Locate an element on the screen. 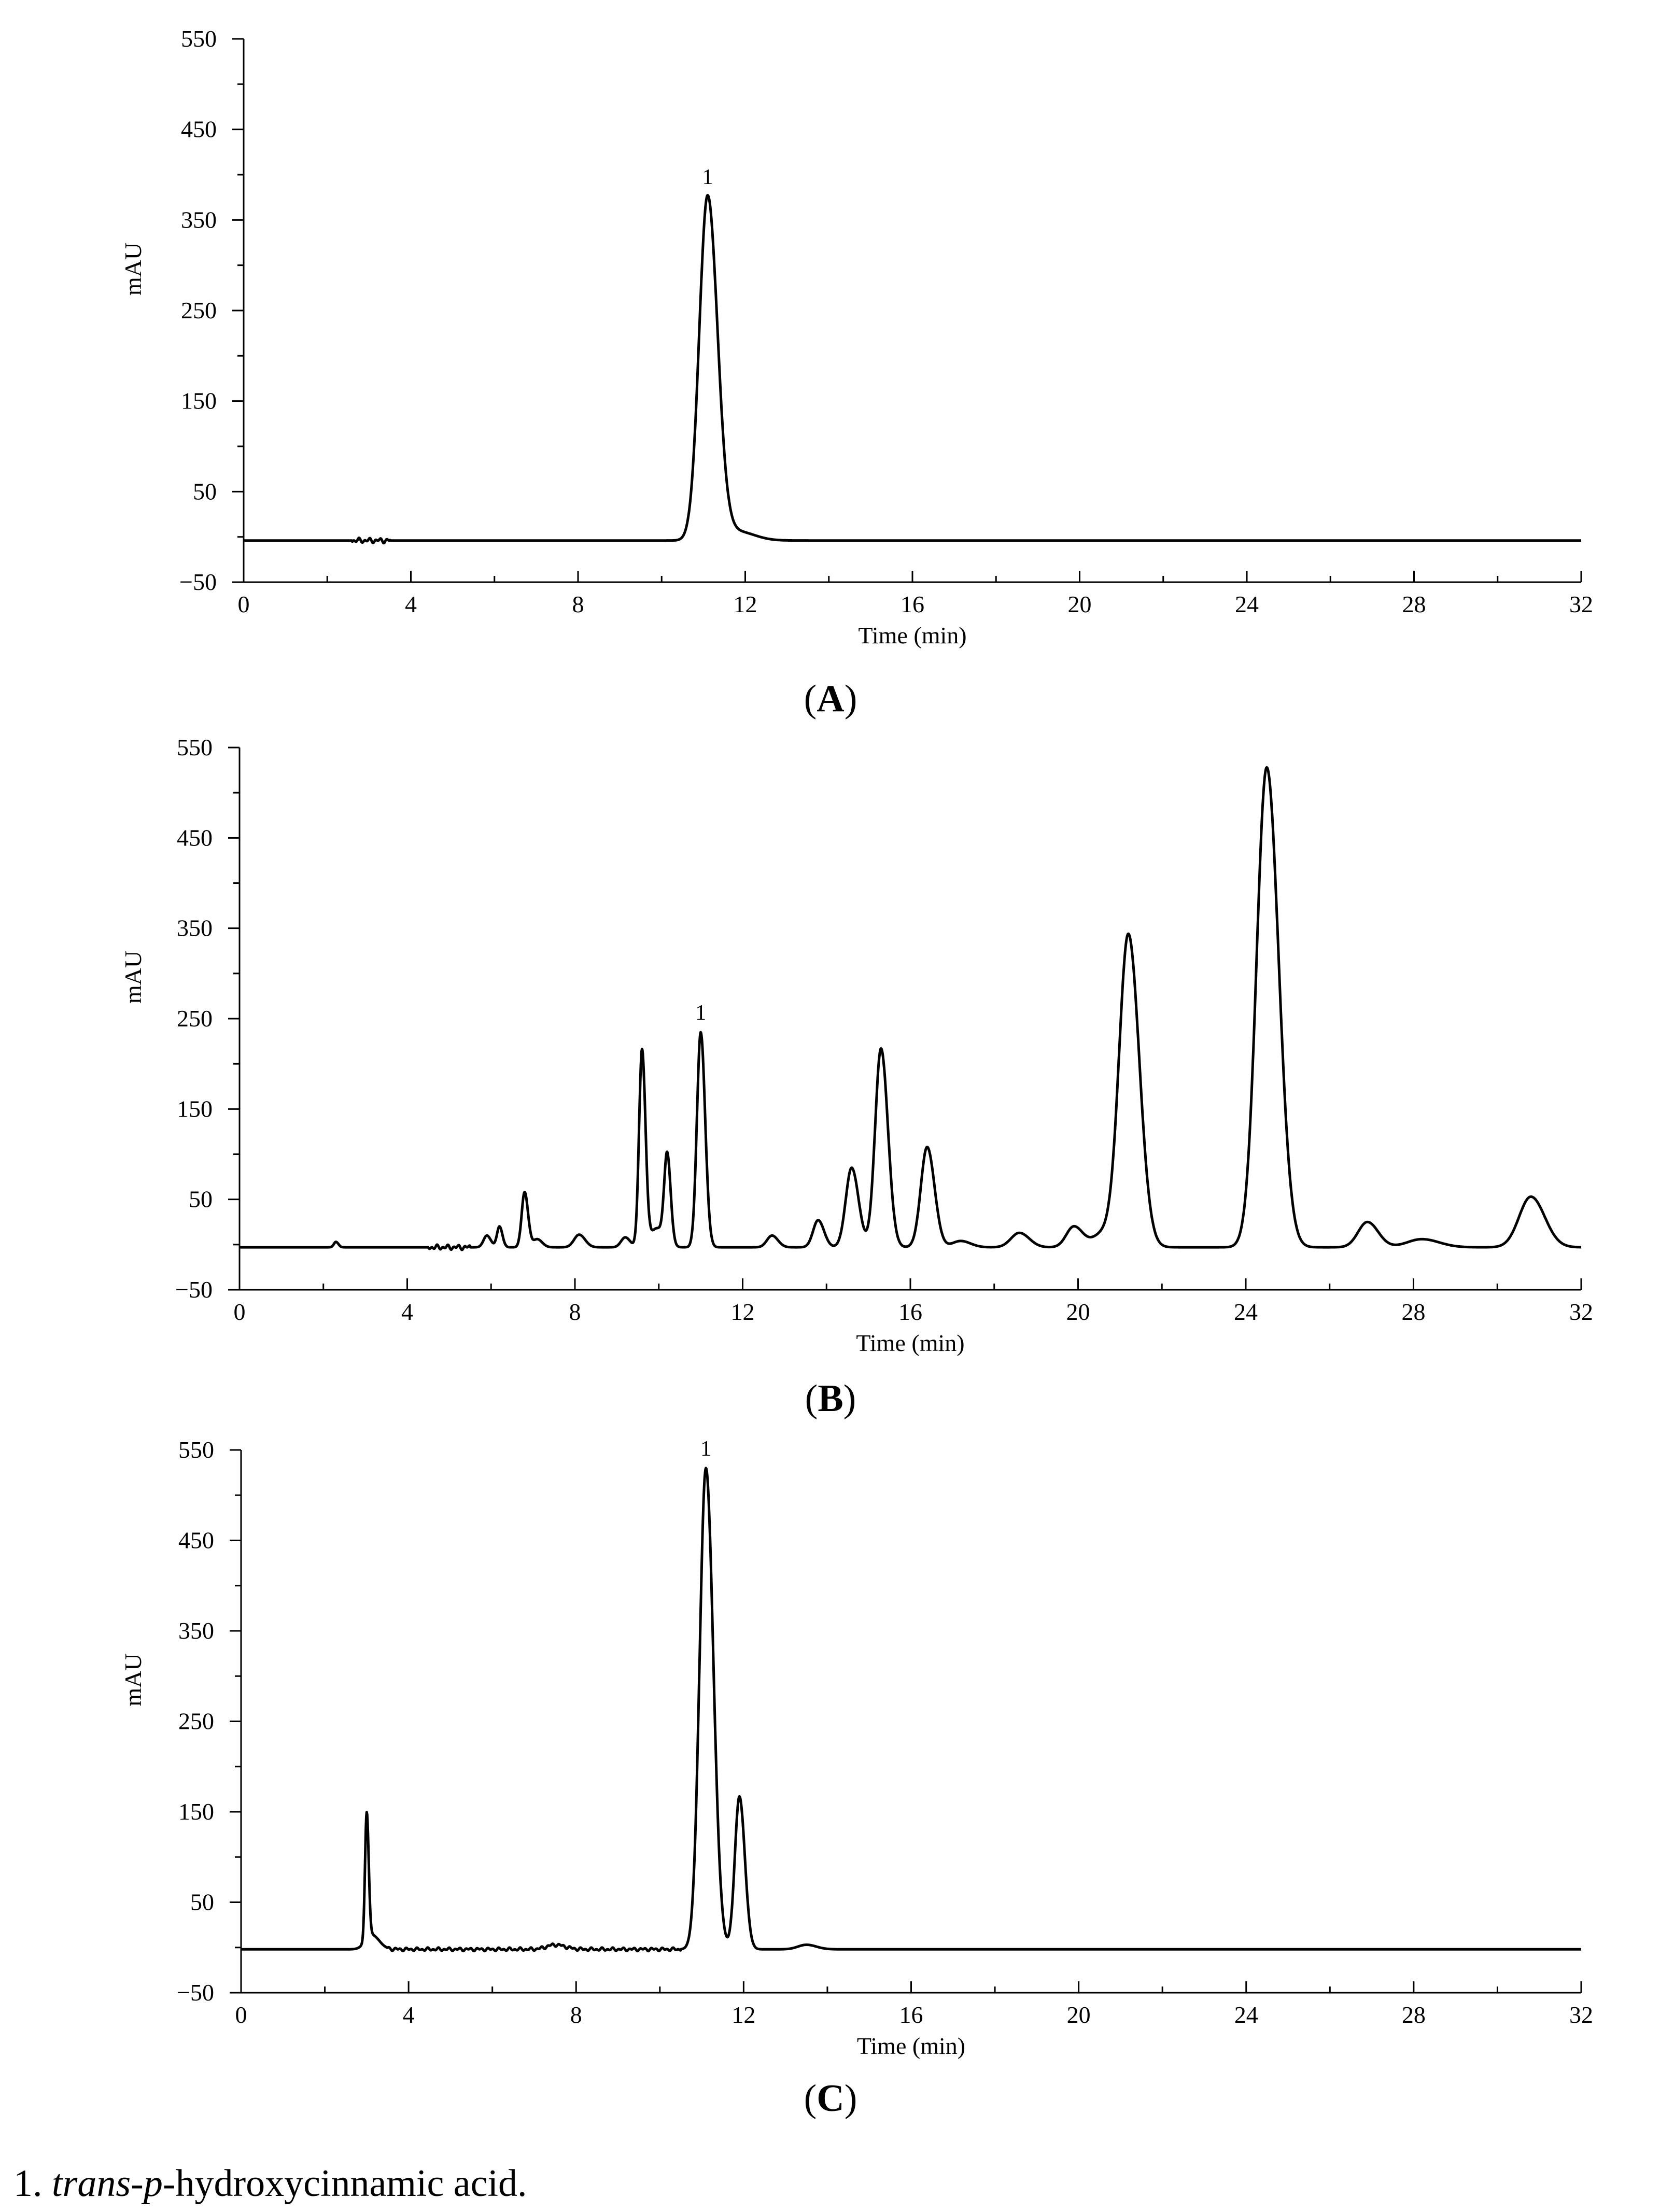 The image size is (1660, 2212). x-tick-label-a: 0 is located at coordinates (244, 604).